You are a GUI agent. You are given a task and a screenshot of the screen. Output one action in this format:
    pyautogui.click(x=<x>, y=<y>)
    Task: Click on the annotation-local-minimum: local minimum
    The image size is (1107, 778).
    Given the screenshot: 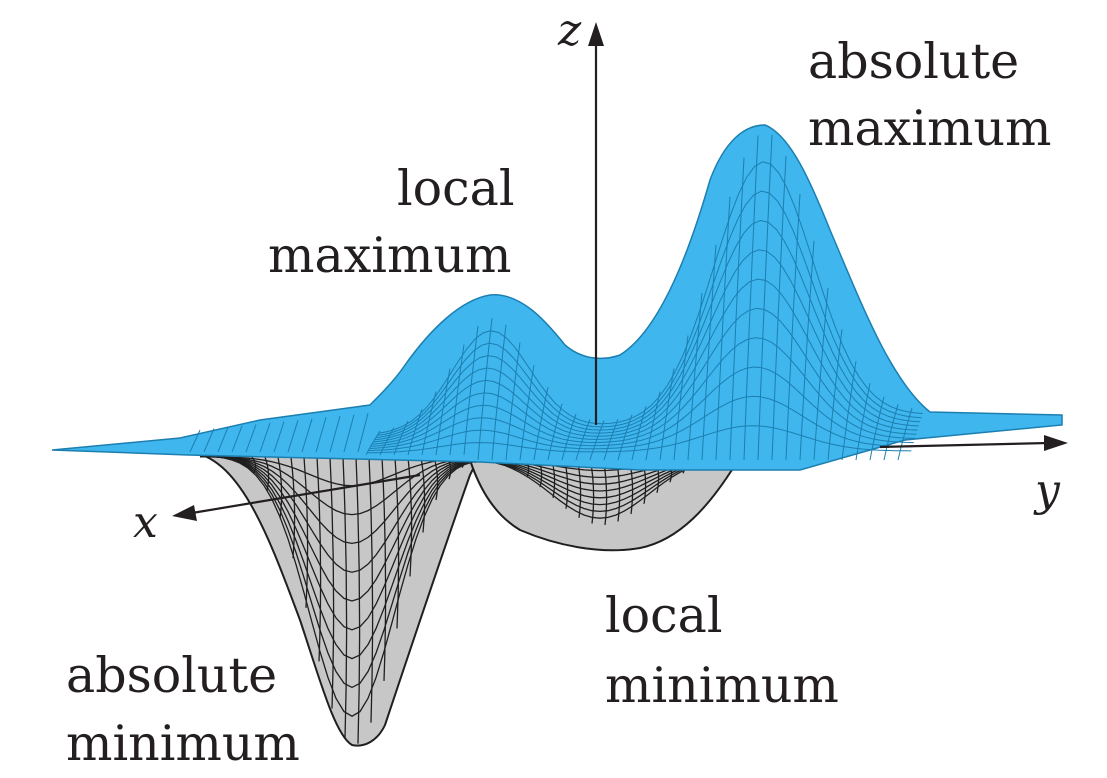 What is the action you would take?
    pyautogui.click(x=722, y=650)
    